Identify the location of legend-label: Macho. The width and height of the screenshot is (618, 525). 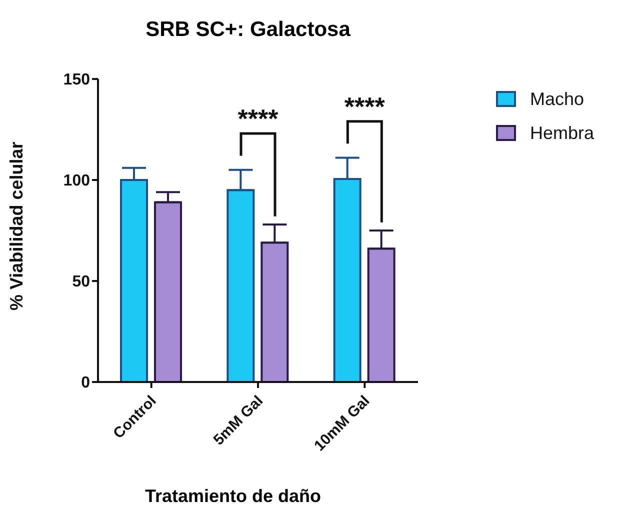
(557, 99).